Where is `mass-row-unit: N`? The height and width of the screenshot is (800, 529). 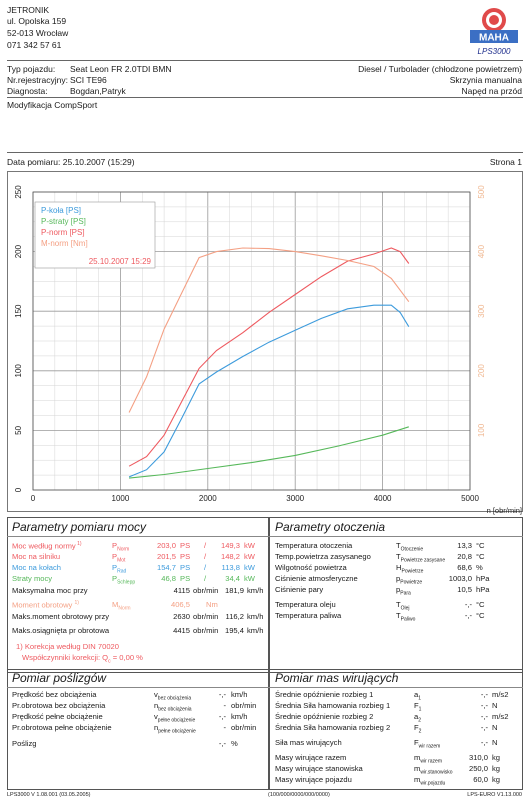
mass-row-unit: N is located at coordinates (495, 742).